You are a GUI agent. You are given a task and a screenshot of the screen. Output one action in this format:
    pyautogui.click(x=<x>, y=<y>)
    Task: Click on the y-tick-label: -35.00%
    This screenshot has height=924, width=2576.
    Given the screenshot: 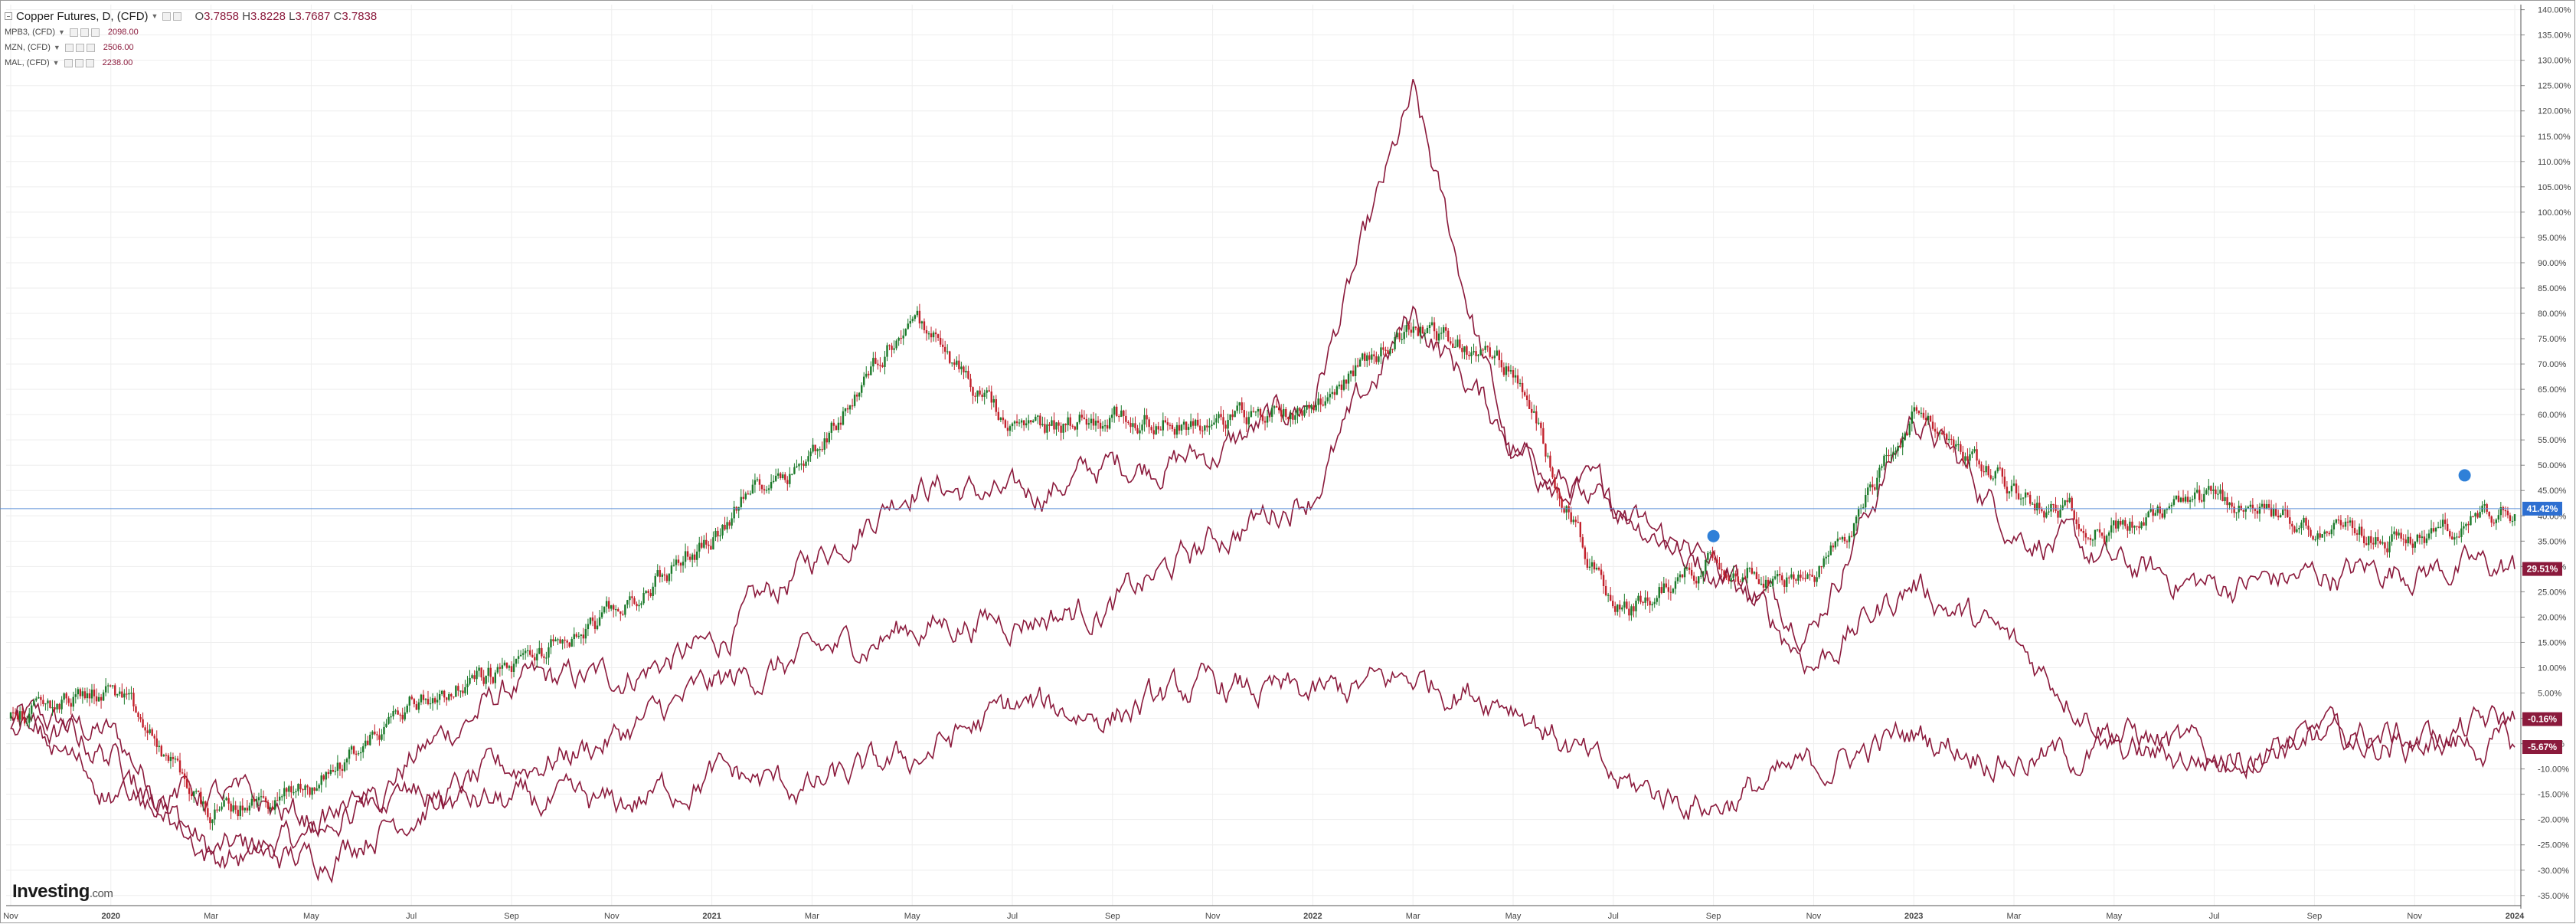 What is the action you would take?
    pyautogui.click(x=2553, y=896)
    